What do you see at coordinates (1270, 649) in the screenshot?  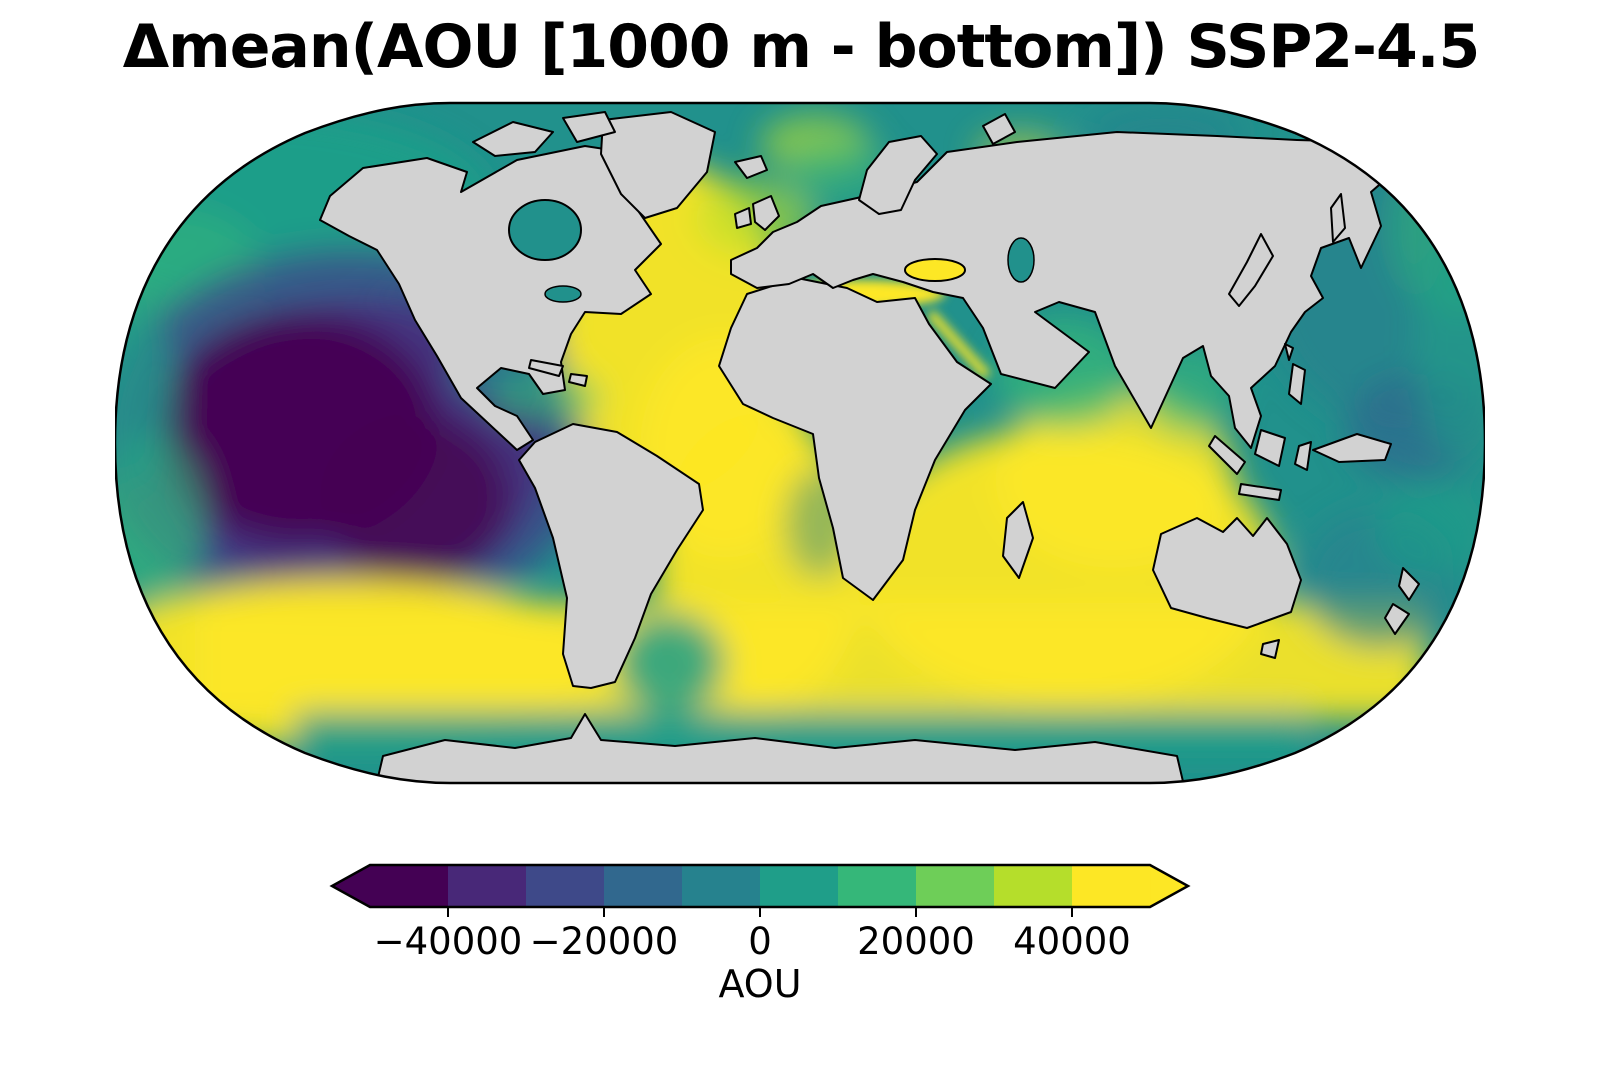 I see `land-tasmania` at bounding box center [1270, 649].